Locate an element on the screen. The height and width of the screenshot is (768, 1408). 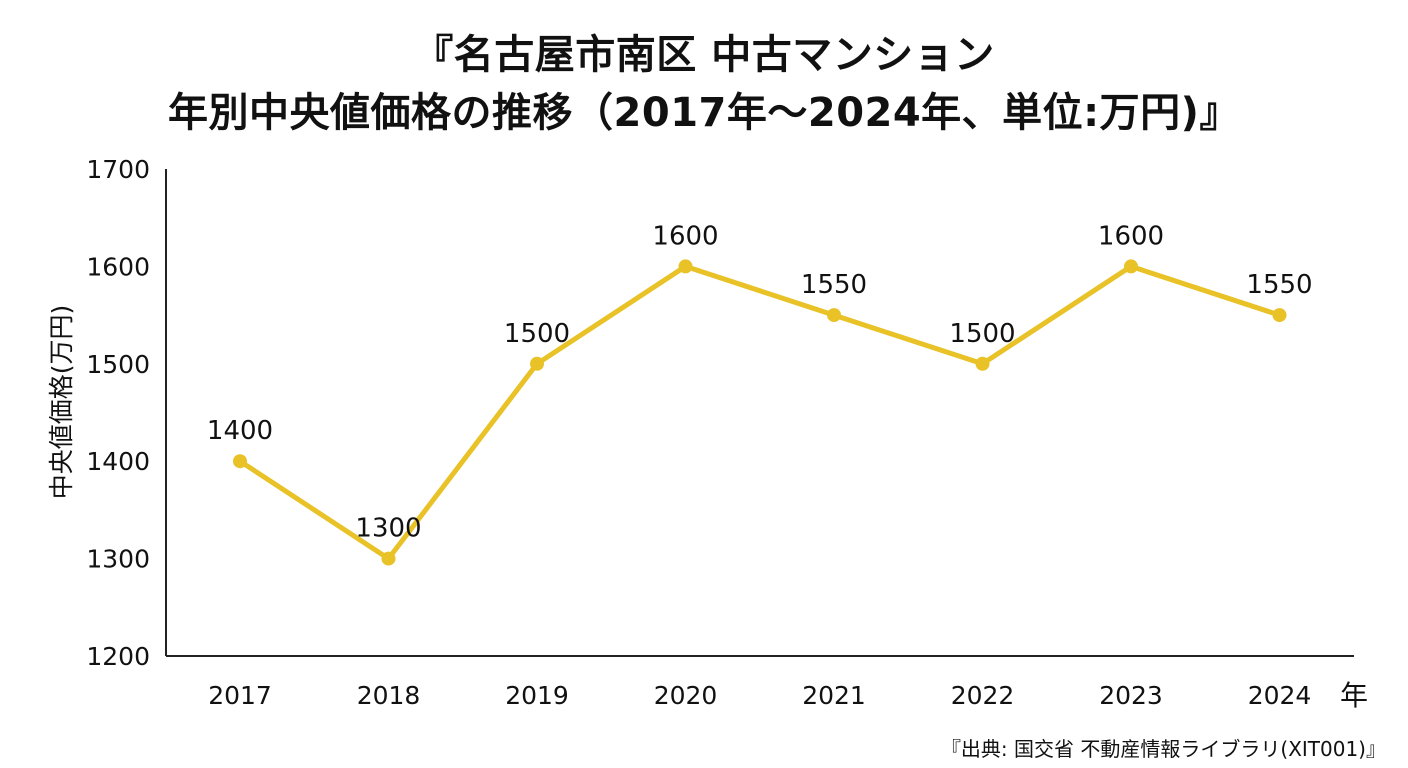
x-tick-label: 2018 is located at coordinates (389, 695).